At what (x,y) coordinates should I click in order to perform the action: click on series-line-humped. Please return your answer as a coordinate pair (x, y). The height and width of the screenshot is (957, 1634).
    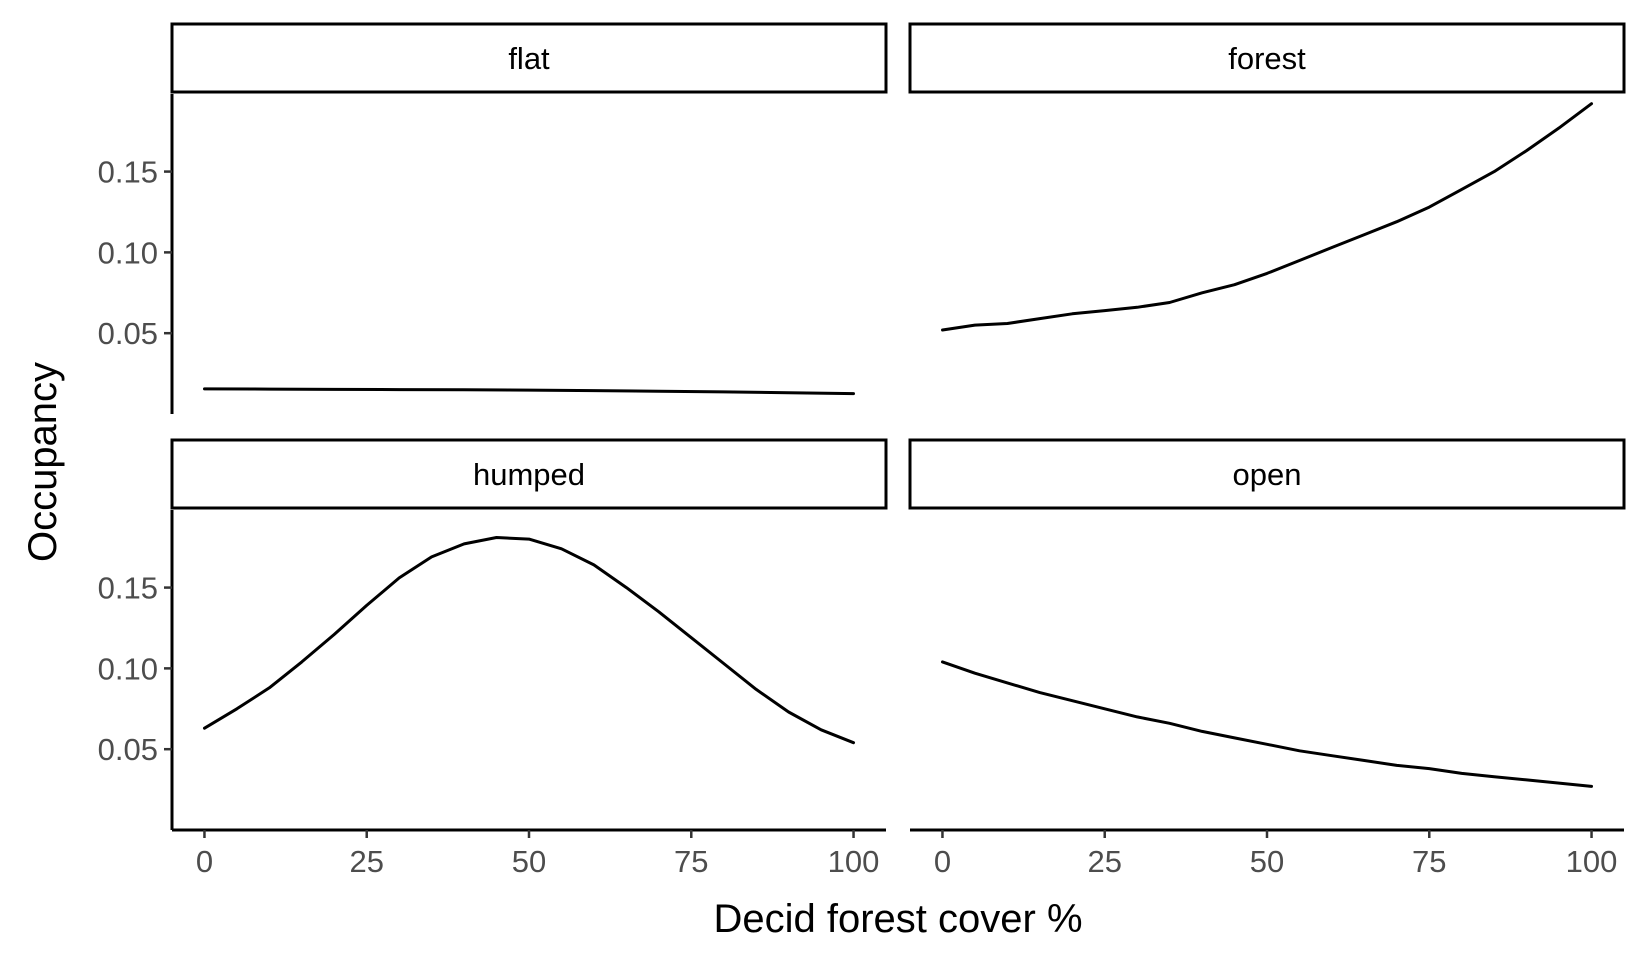
    Looking at the image, I should click on (529, 640).